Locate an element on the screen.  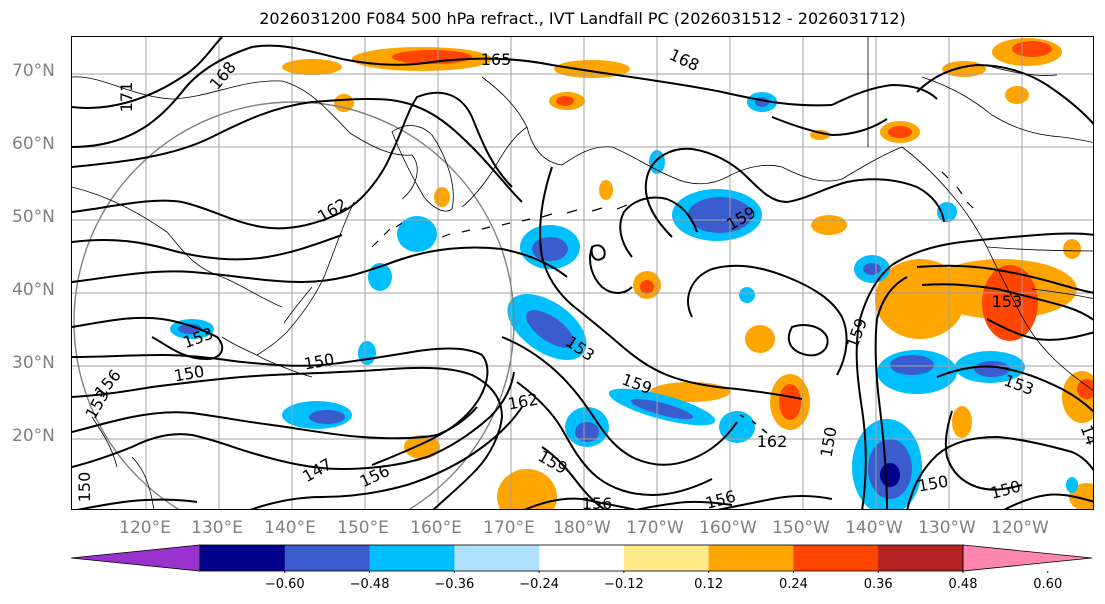
lon-label-170w: 170°W is located at coordinates (655, 528).